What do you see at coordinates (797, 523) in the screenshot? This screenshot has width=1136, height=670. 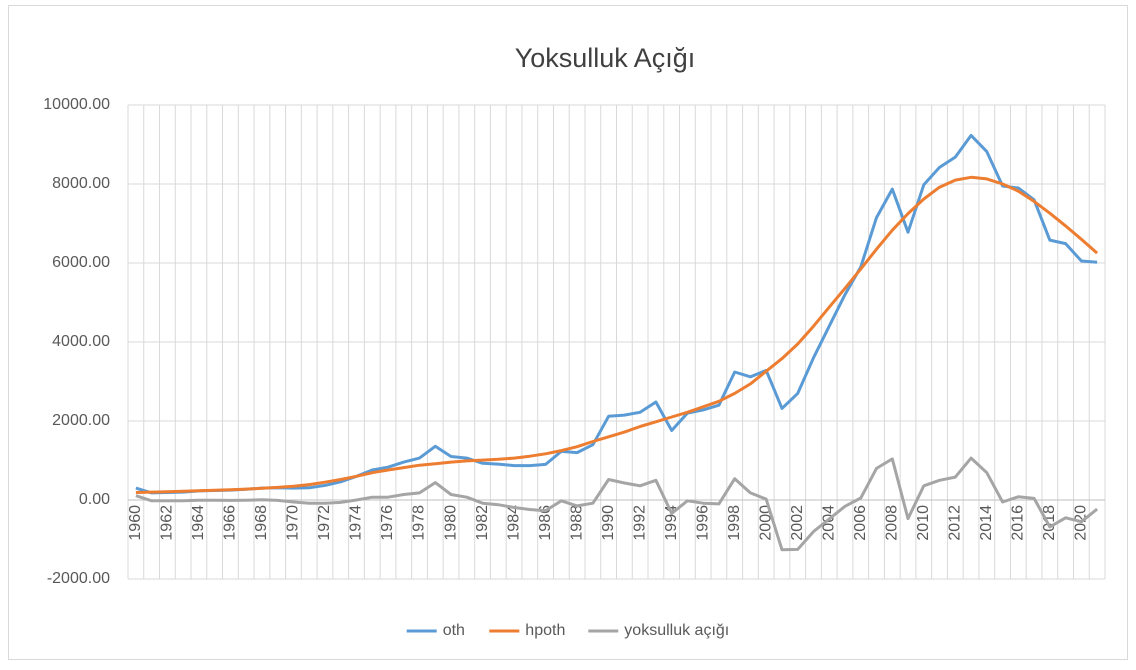 I see `x-tick-label: 2002` at bounding box center [797, 523].